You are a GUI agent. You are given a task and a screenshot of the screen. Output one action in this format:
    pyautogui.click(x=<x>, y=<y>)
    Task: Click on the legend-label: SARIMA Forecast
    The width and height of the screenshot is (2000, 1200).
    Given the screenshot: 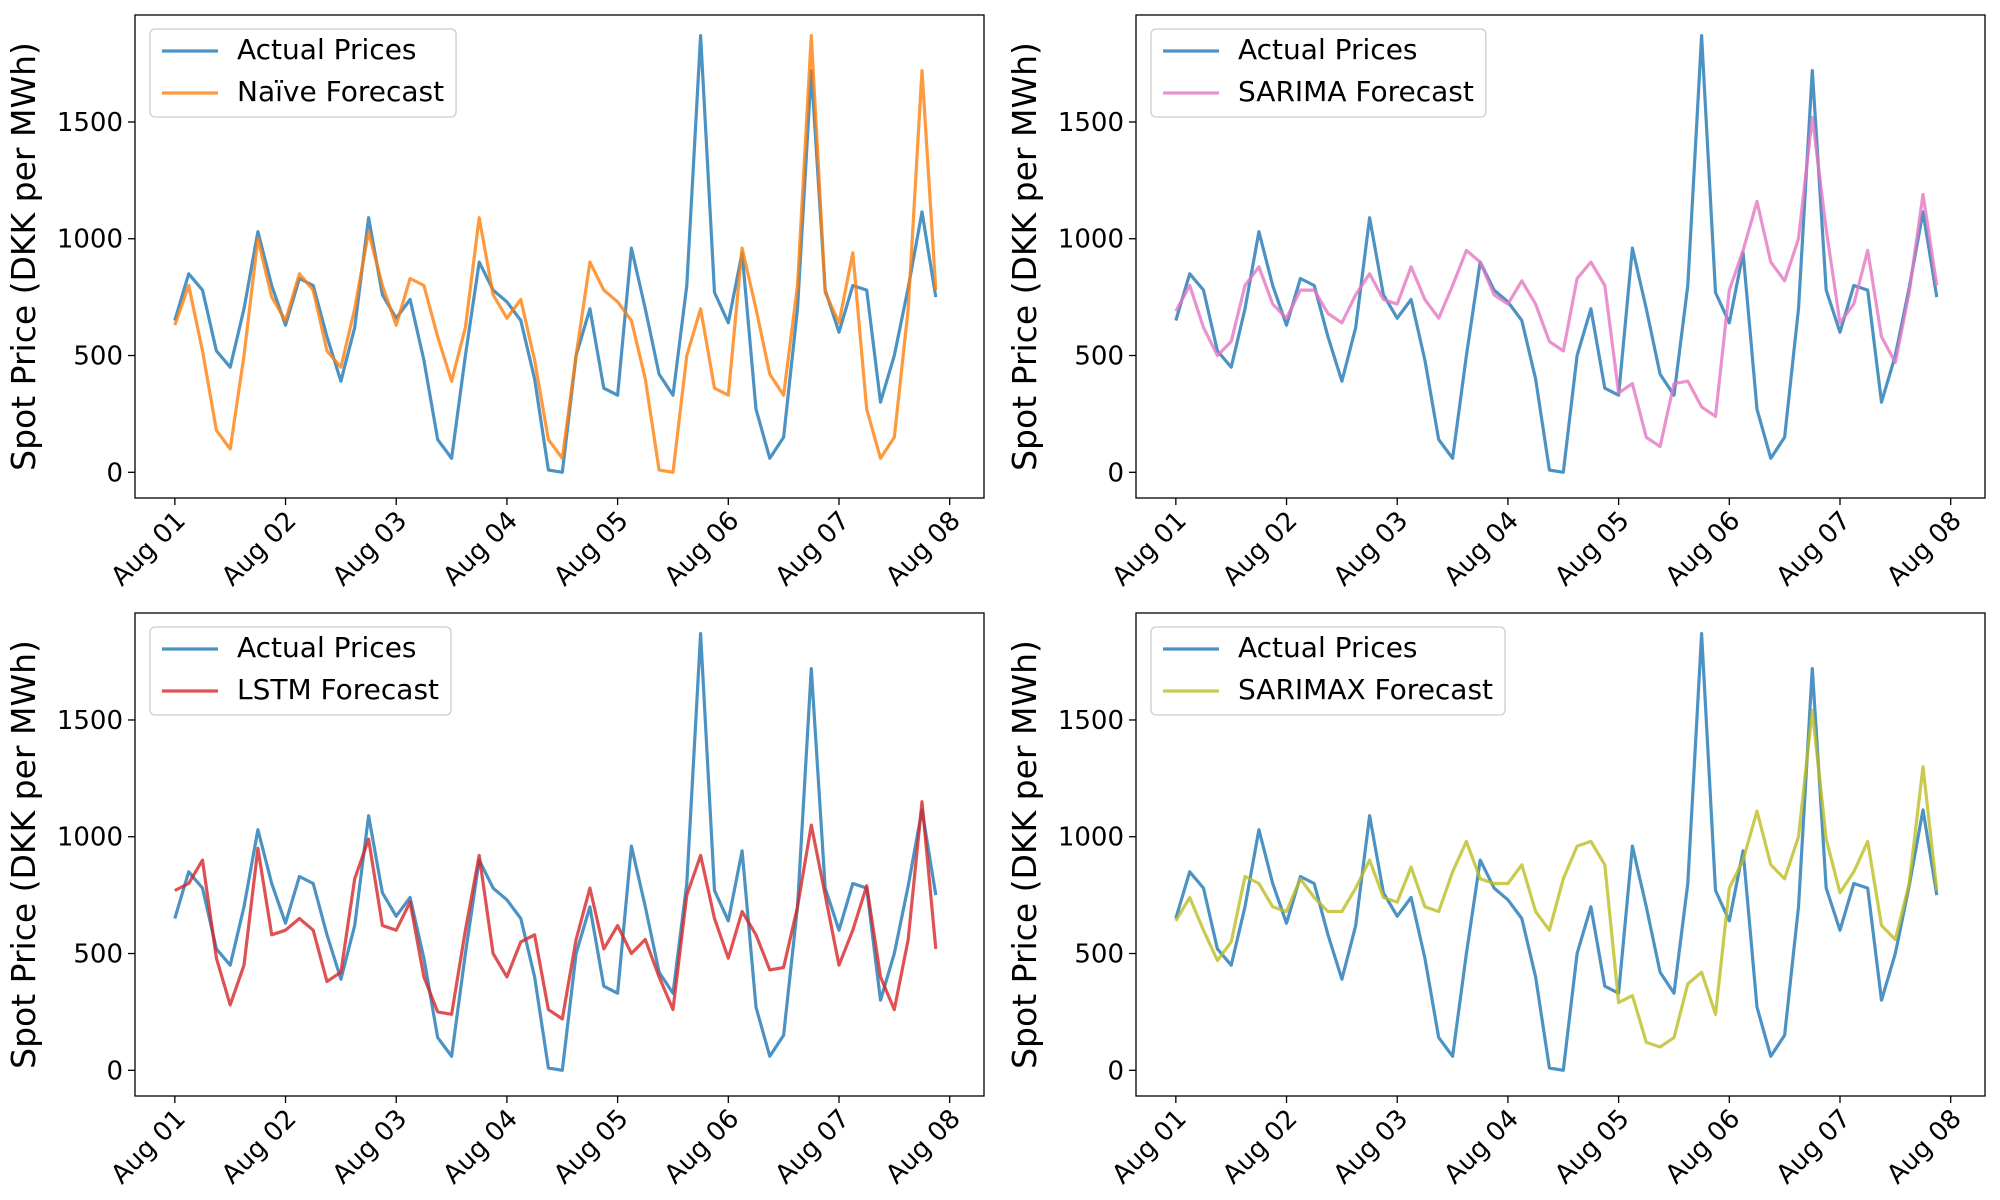 What is the action you would take?
    pyautogui.click(x=1356, y=91)
    